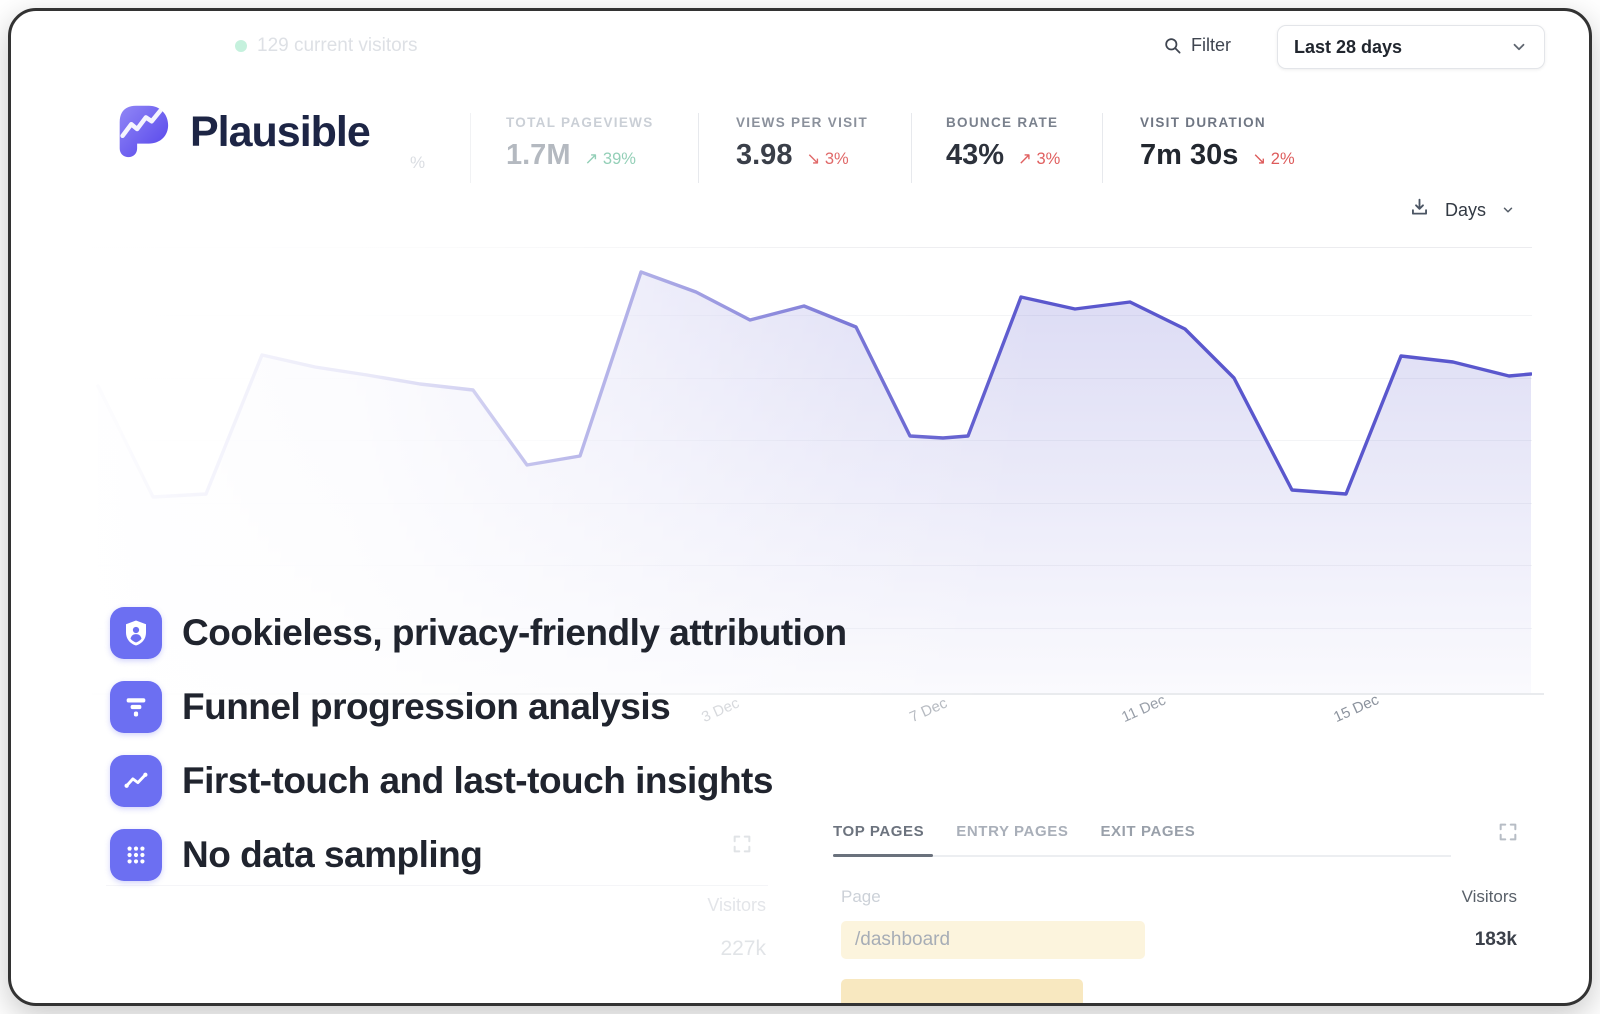 The height and width of the screenshot is (1014, 1600). Describe the element at coordinates (477, 780) in the screenshot. I see `feature-label: First-touch and last-touch insights` at that location.